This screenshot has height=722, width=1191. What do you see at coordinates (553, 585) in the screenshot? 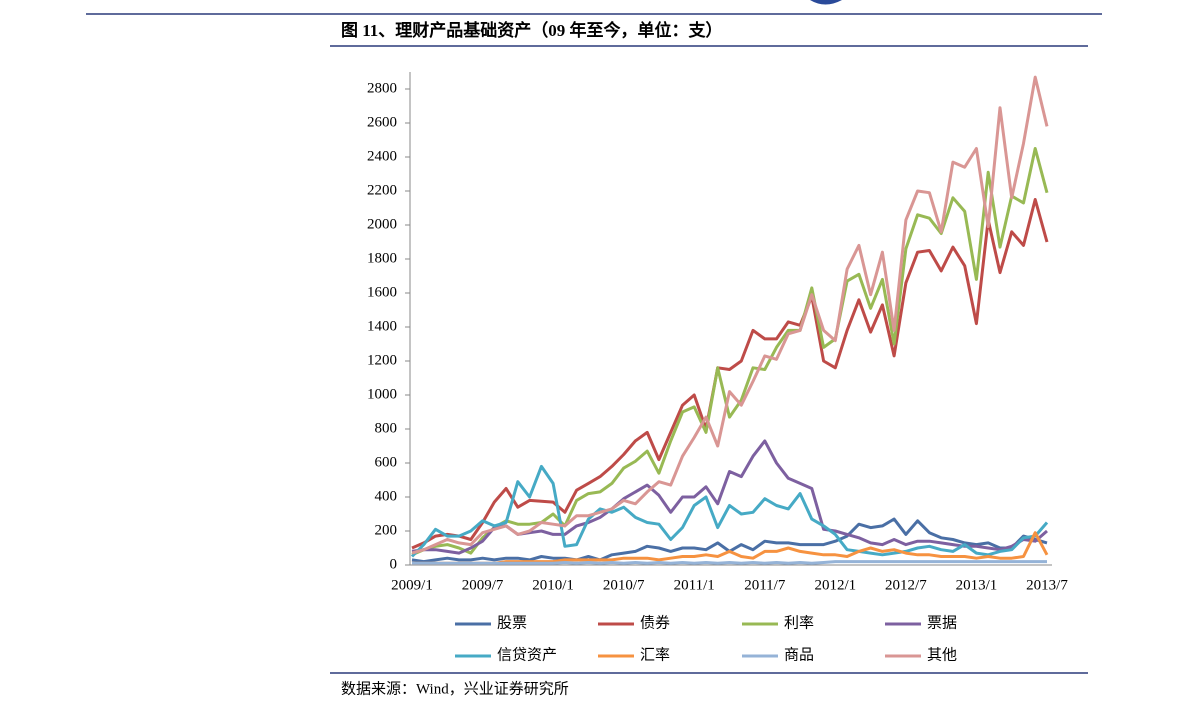
I see `x-tick-label: 2010/1` at bounding box center [553, 585].